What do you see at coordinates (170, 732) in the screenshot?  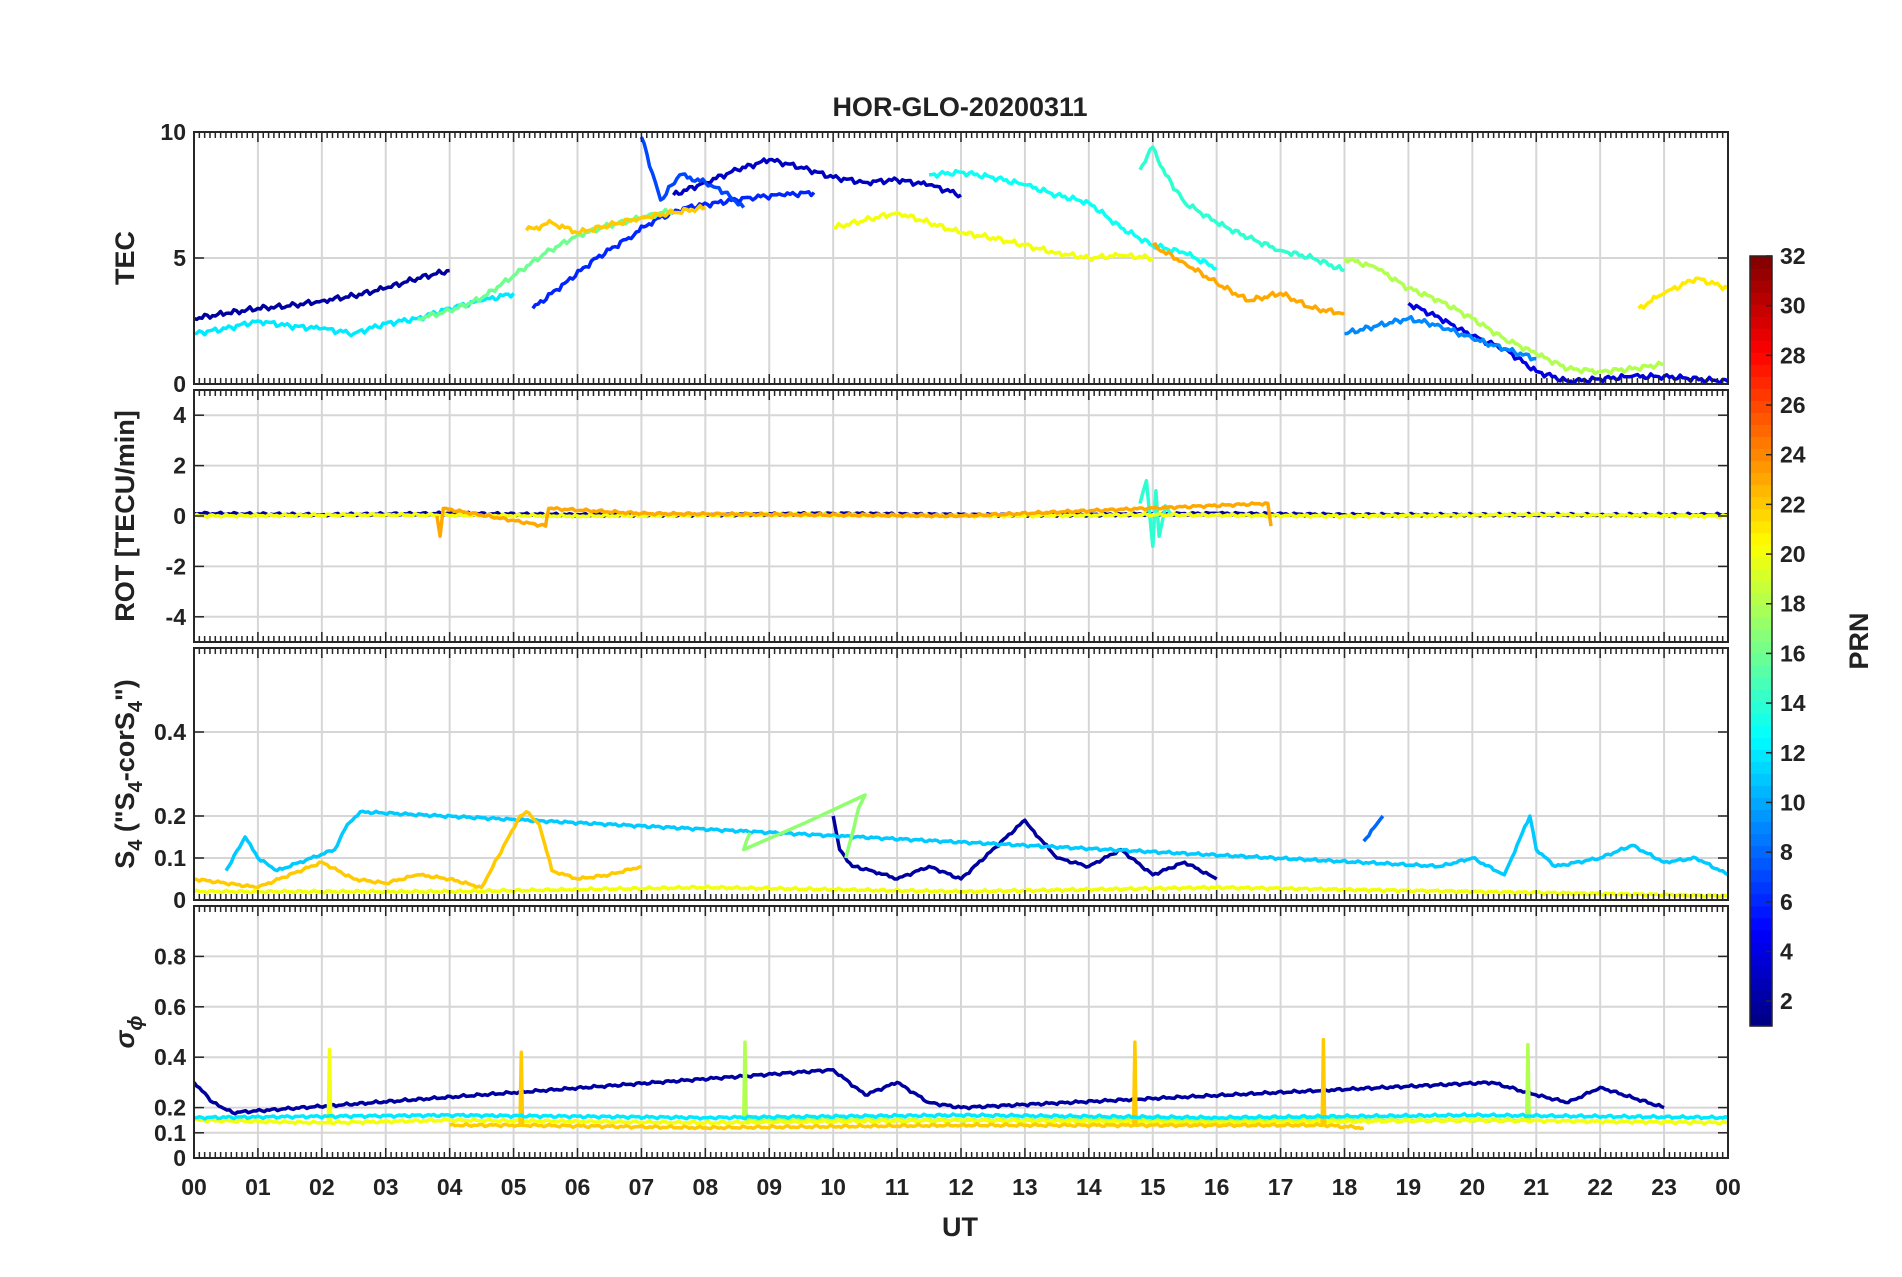 I see `y-tick-label: 0.4` at bounding box center [170, 732].